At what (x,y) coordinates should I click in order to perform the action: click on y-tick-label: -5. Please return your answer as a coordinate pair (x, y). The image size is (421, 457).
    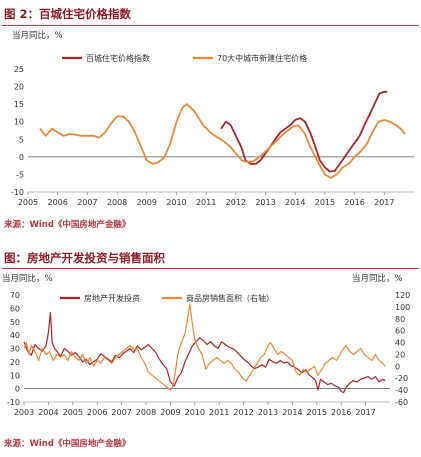
    Looking at the image, I should click on (20, 174).